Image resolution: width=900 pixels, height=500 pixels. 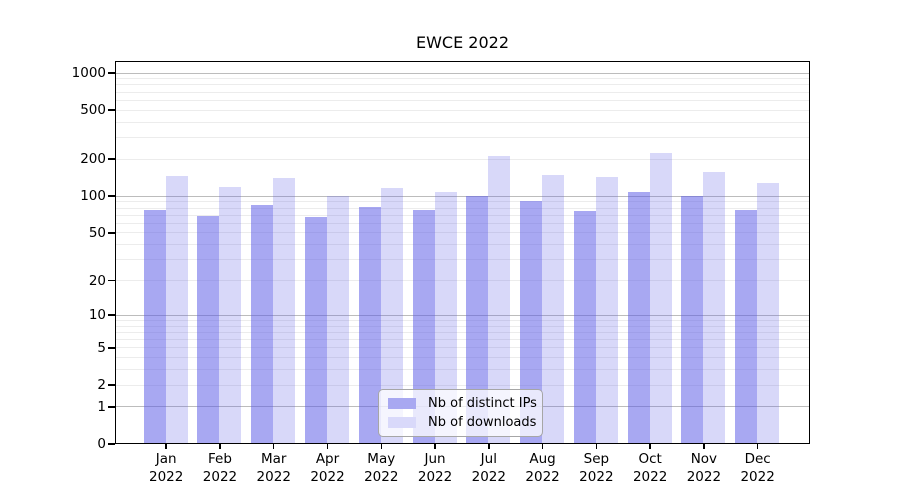 What do you see at coordinates (101, 406) in the screenshot?
I see `y-tick-label-1: 1` at bounding box center [101, 406].